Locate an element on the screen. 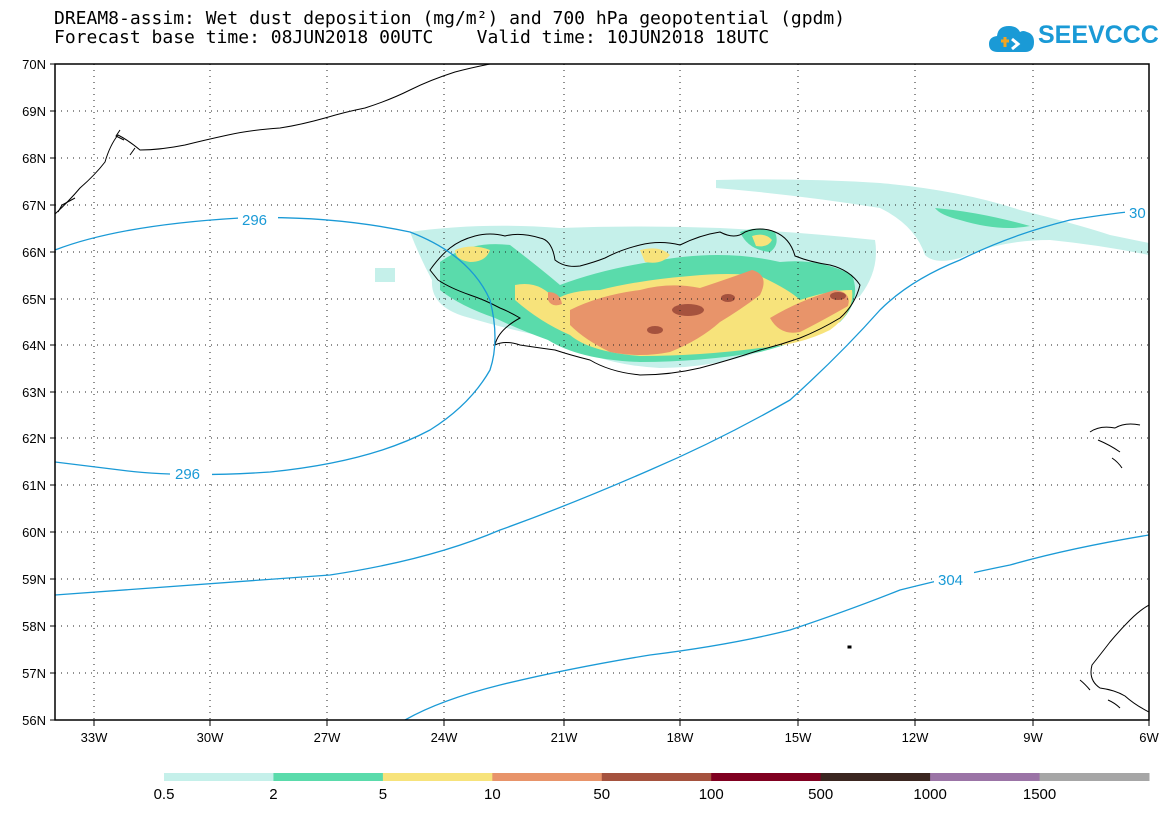  lon-label: 21W is located at coordinates (564, 737).